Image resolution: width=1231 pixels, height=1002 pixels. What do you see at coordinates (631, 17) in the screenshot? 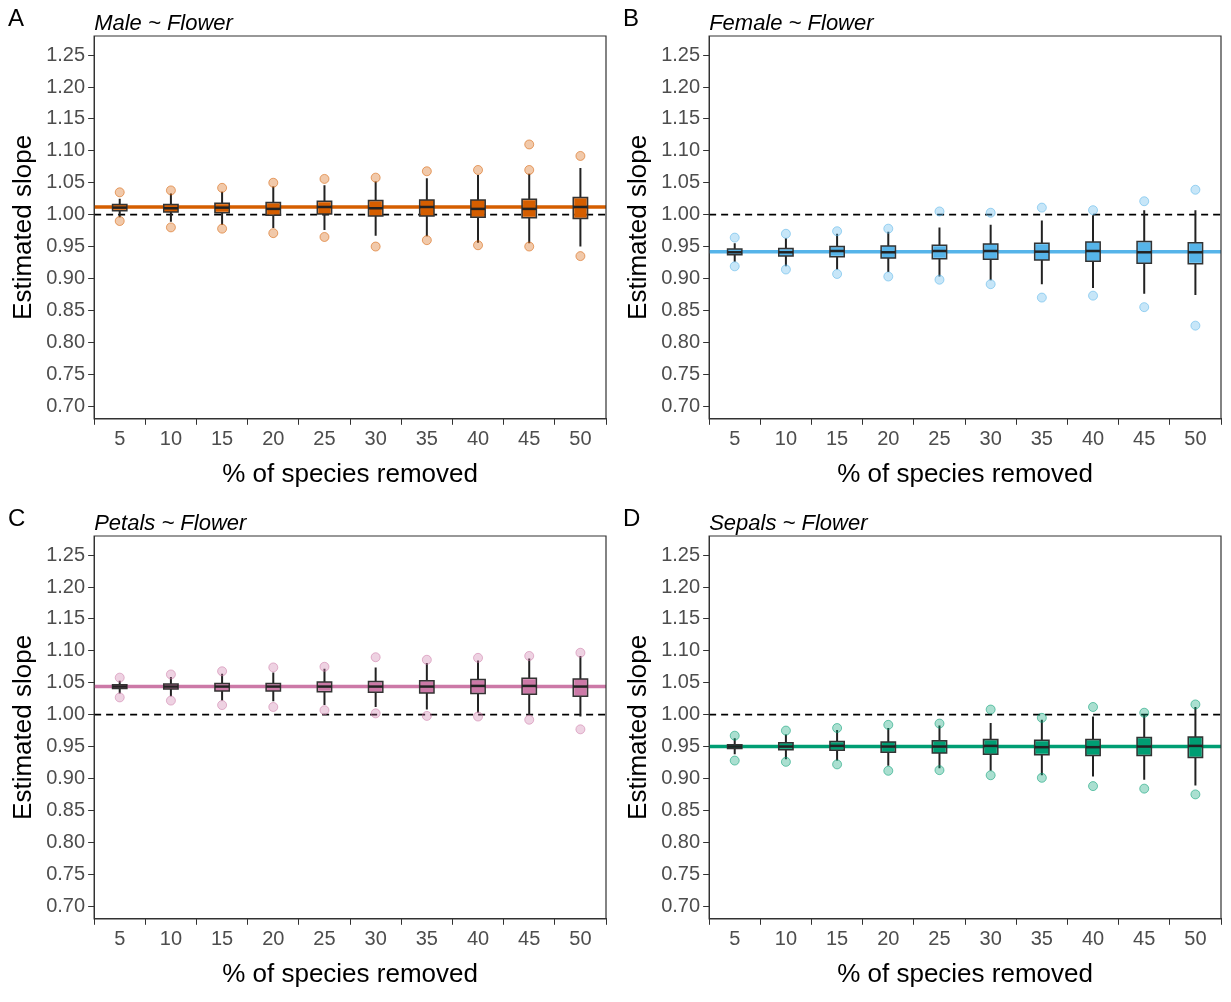
I see `text: B` at bounding box center [631, 17].